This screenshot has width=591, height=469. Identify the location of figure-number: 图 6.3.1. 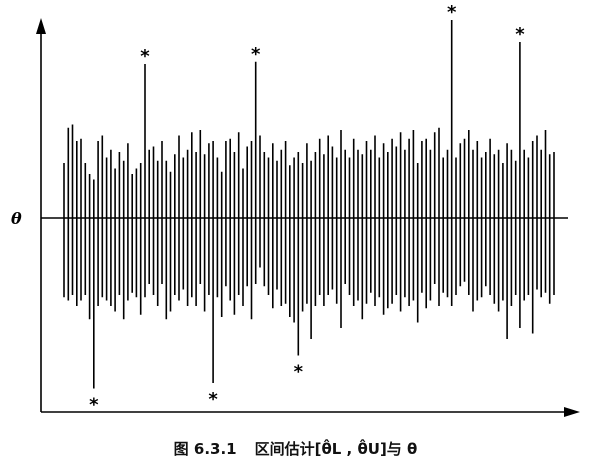
(205, 449).